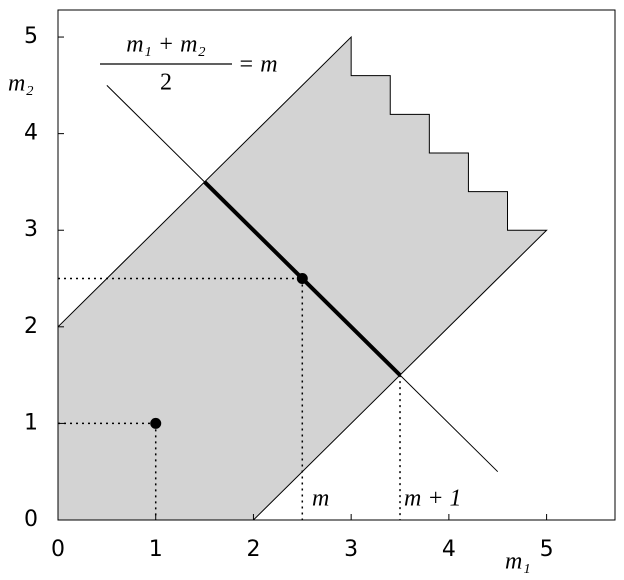  What do you see at coordinates (31, 36) in the screenshot?
I see `y-tick-label: 5` at bounding box center [31, 36].